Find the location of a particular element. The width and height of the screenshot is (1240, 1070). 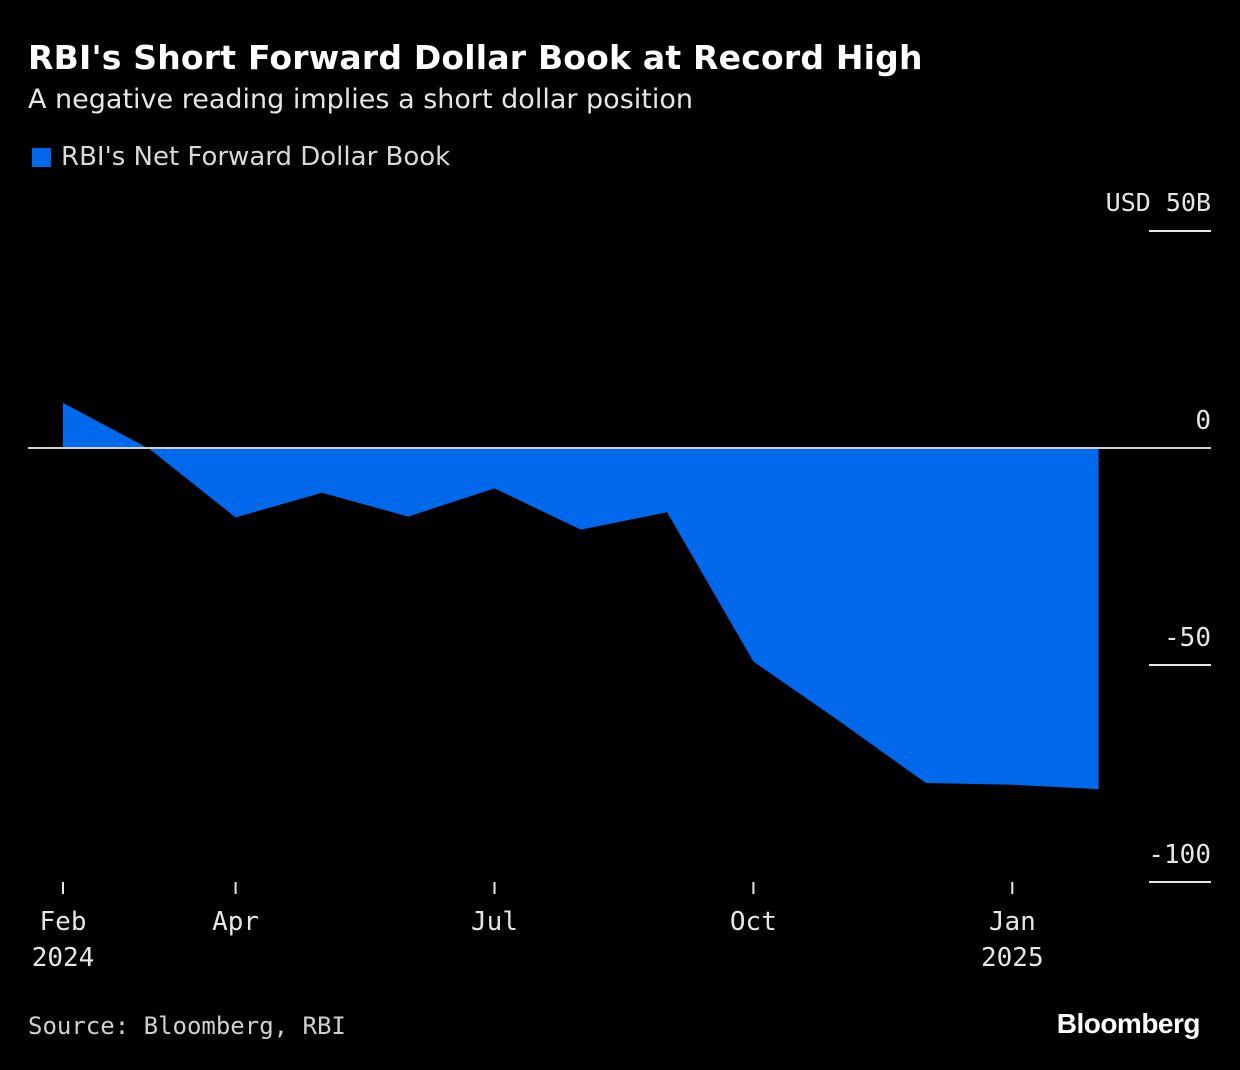

y-tick-label: -100 is located at coordinates (1179, 855).